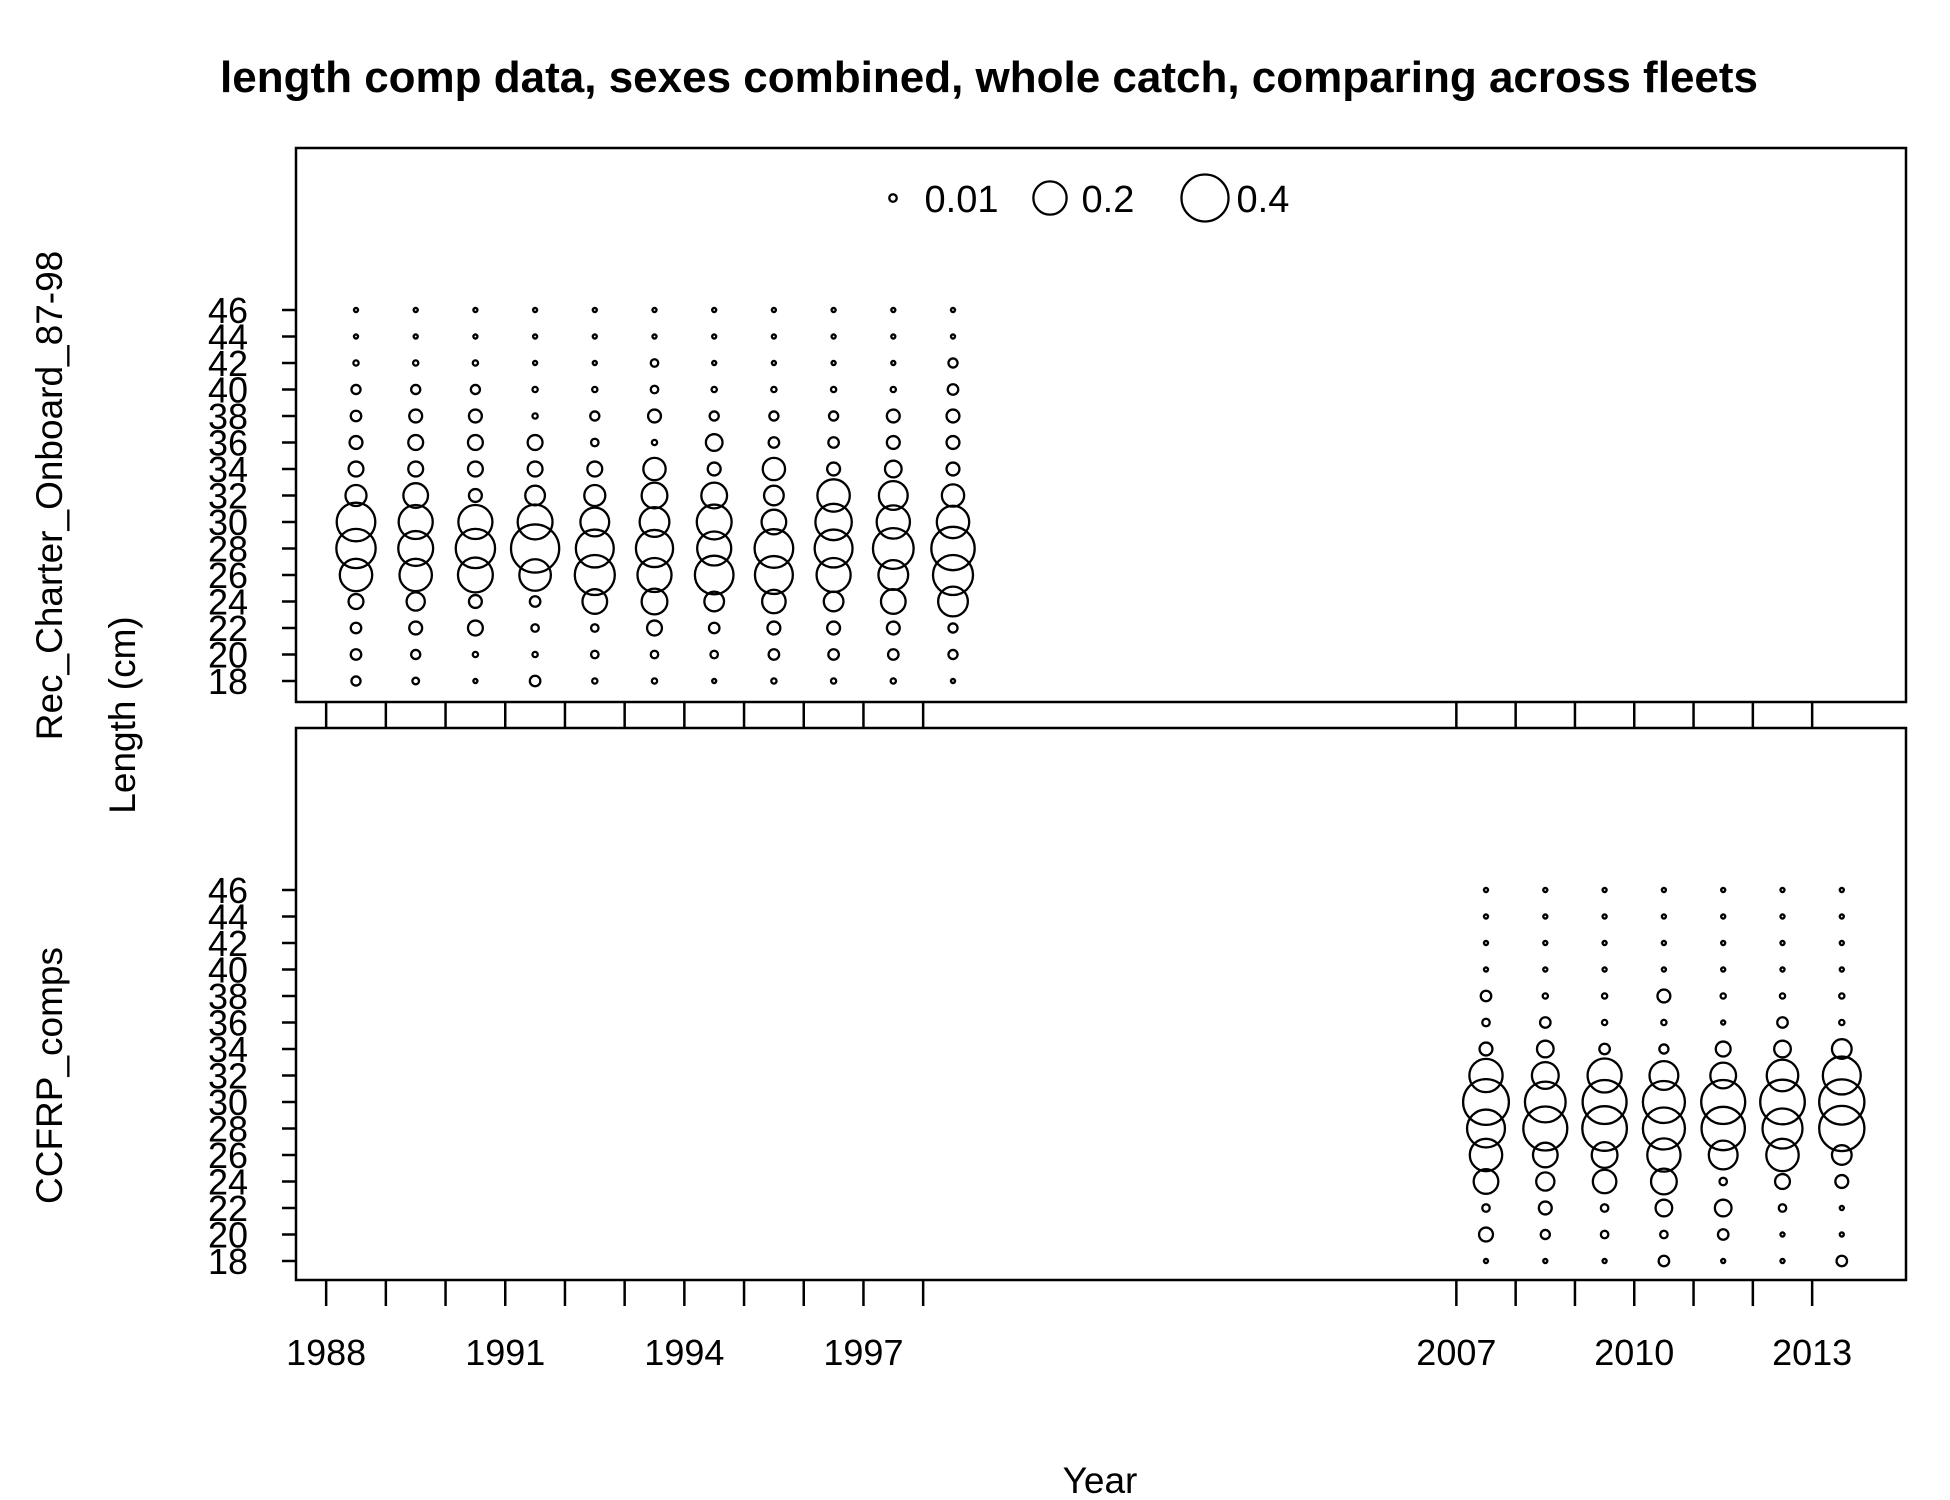 The height and width of the screenshot is (1500, 1950). I want to click on y-tick-label: 28, so click(228, 549).